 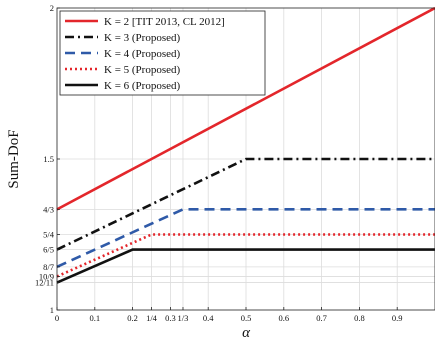 I want to click on series-line, so click(x=245, y=266).